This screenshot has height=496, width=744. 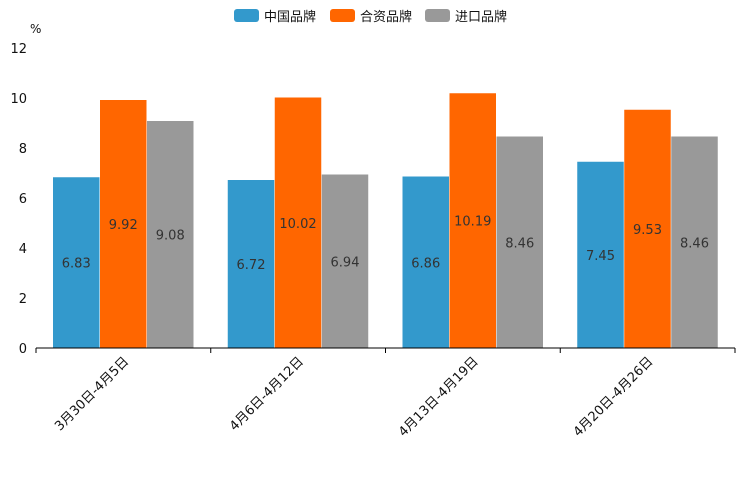 I want to click on y-tick-label: 0, so click(x=23, y=349).